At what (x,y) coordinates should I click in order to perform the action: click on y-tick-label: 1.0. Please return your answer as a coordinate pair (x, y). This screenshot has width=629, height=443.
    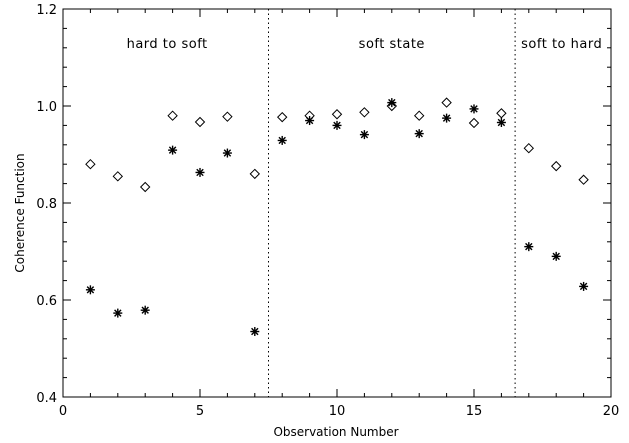
    Looking at the image, I should click on (46, 107).